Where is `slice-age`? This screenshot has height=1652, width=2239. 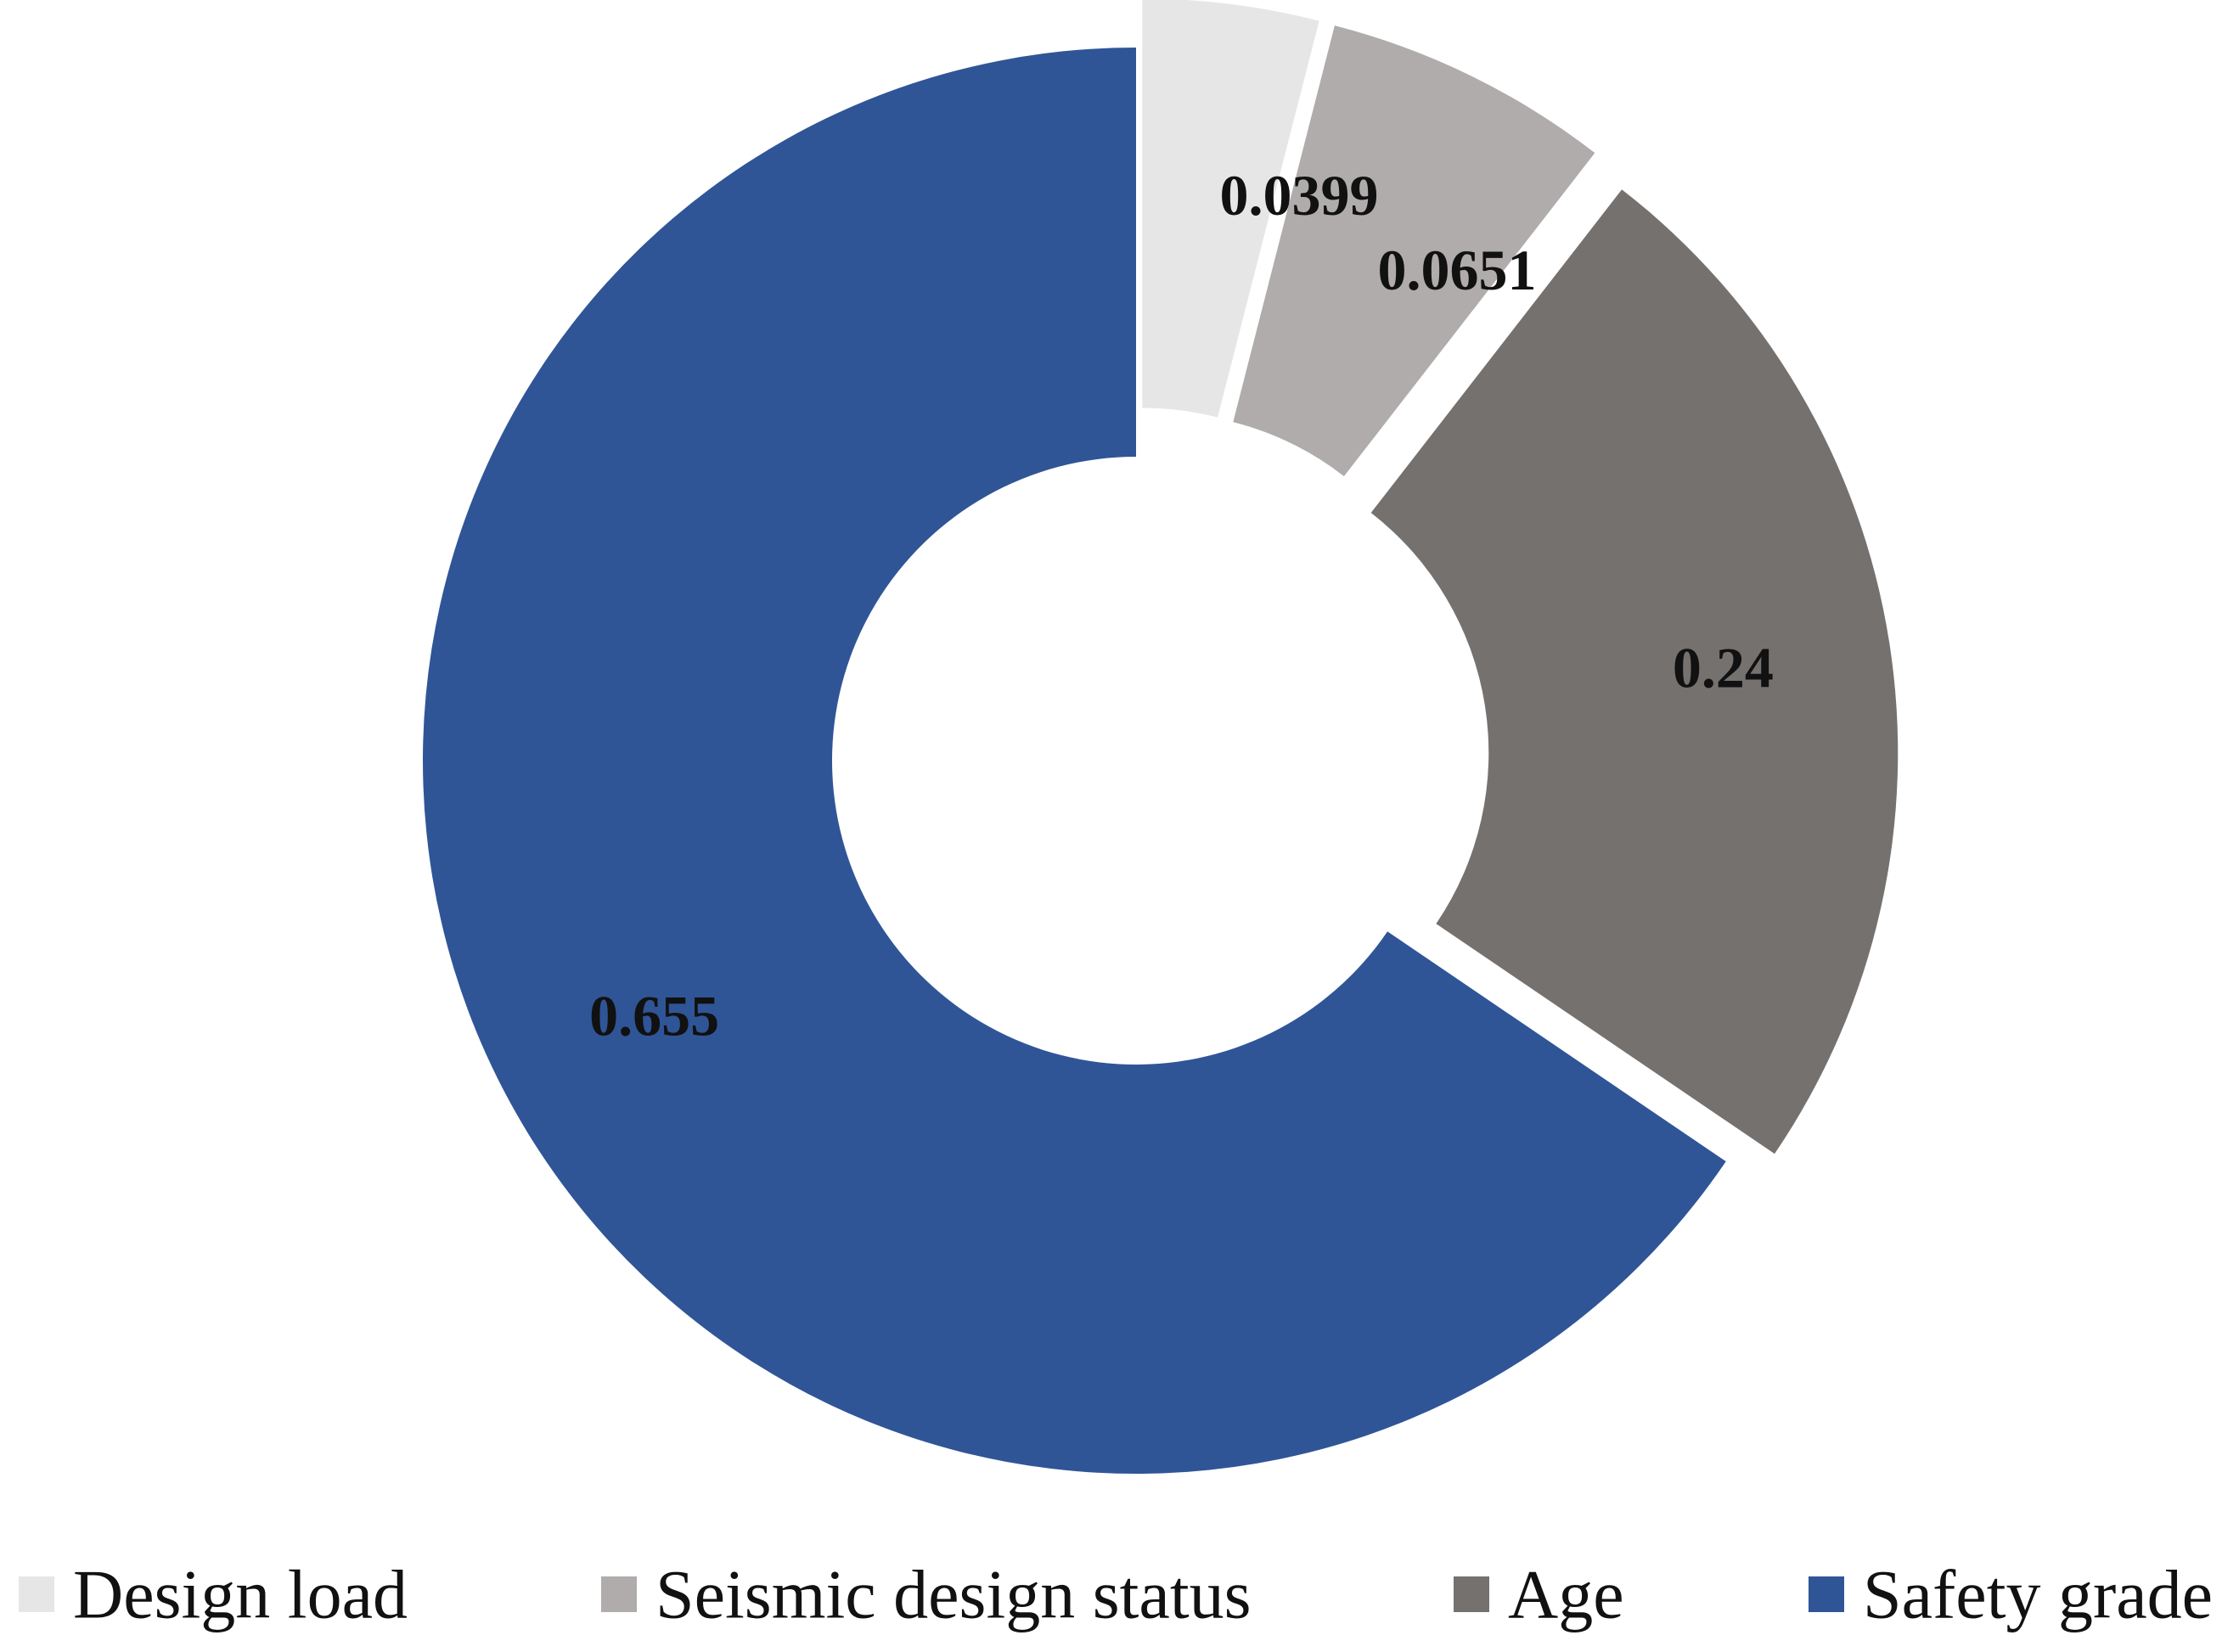 slice-age is located at coordinates (1634, 672).